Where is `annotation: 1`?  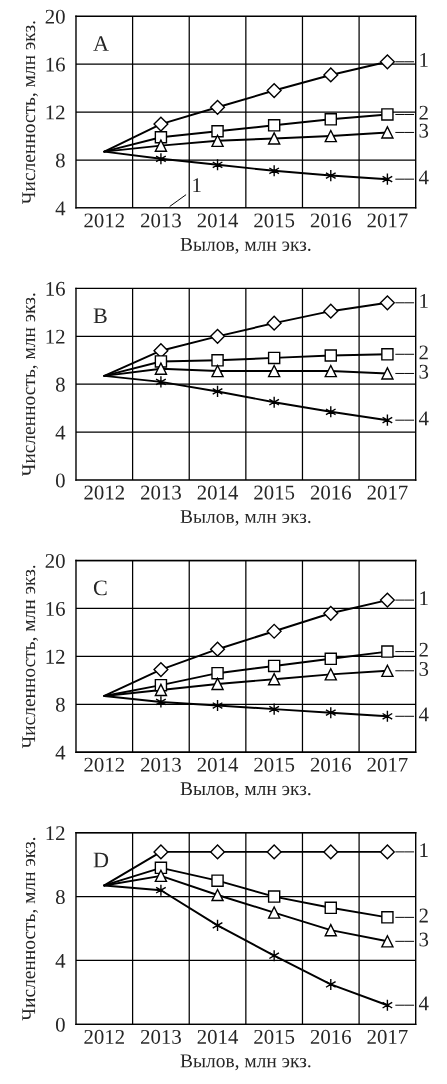 annotation: 1 is located at coordinates (197, 185).